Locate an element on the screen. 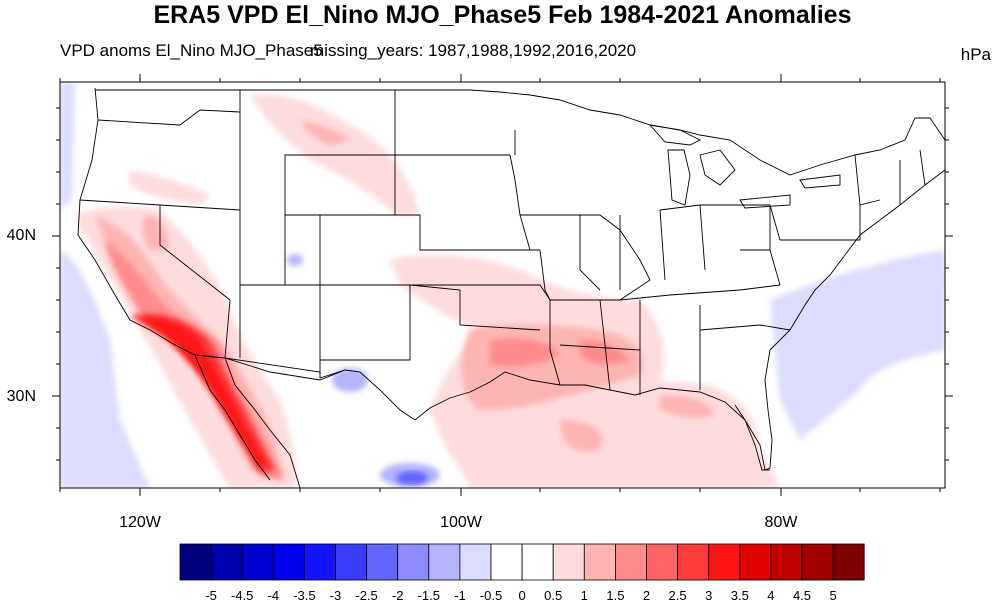 The width and height of the screenshot is (1005, 603). colorbar-label: -4 is located at coordinates (274, 595).